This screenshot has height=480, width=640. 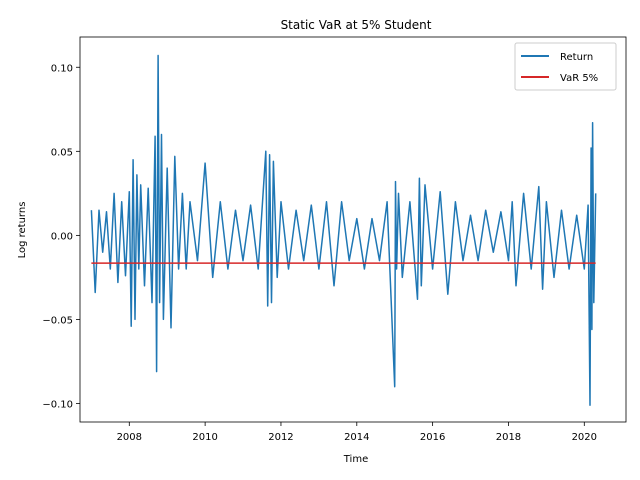 What do you see at coordinates (62, 236) in the screenshot?
I see `y-tick-label: 0.00` at bounding box center [62, 236].